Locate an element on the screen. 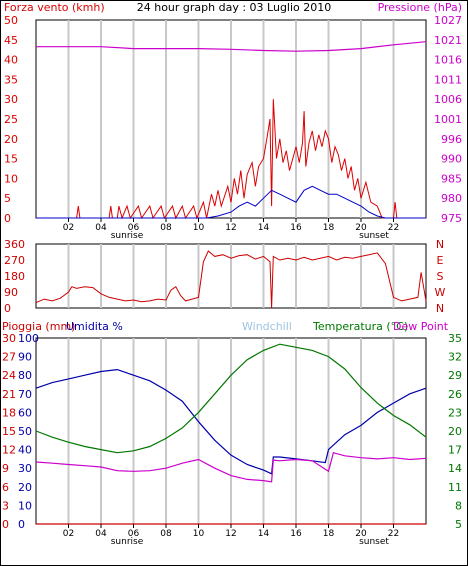  wind-x-tick-label: 20 is located at coordinates (361, 228).